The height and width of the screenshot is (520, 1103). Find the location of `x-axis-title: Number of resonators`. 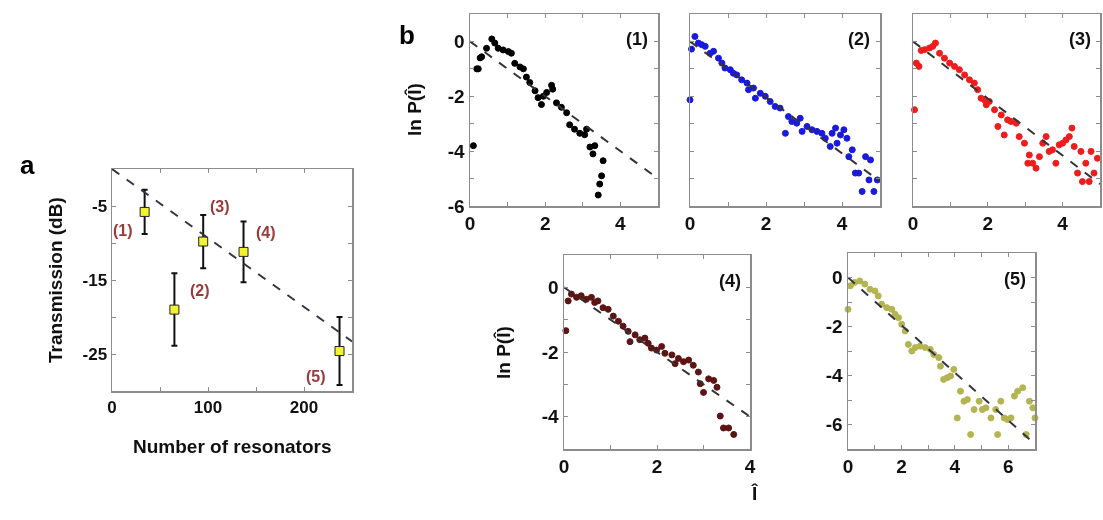

x-axis-title: Number of resonators is located at coordinates (232, 446).